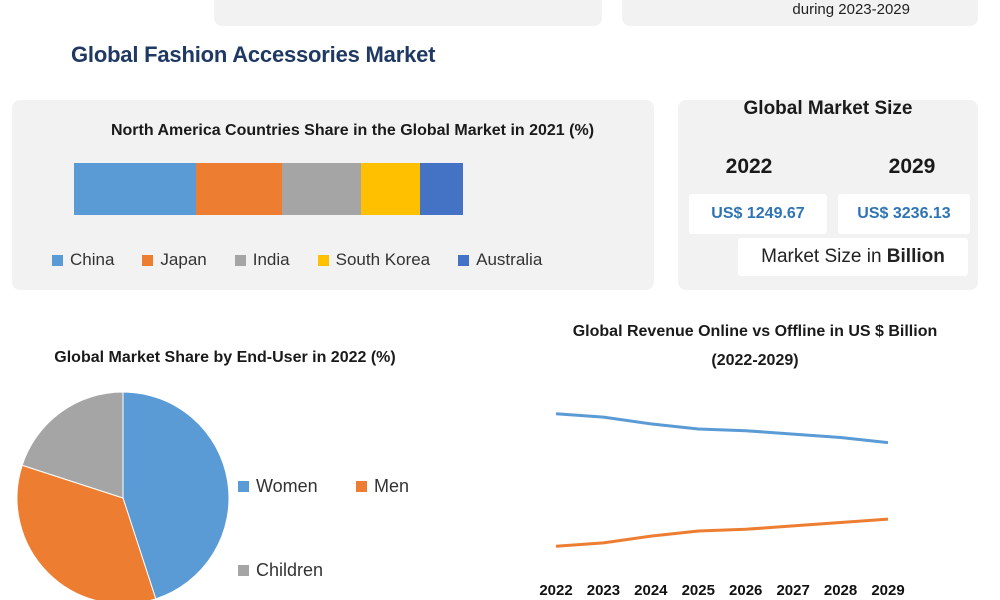 The width and height of the screenshot is (1000, 600). I want to click on legend-swatch-australia, so click(464, 260).